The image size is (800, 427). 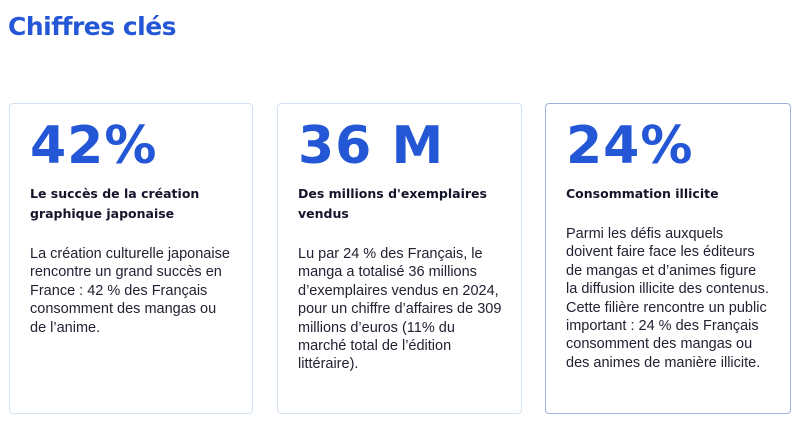 What do you see at coordinates (92, 26) in the screenshot?
I see `section-title: Chiffres clés` at bounding box center [92, 26].